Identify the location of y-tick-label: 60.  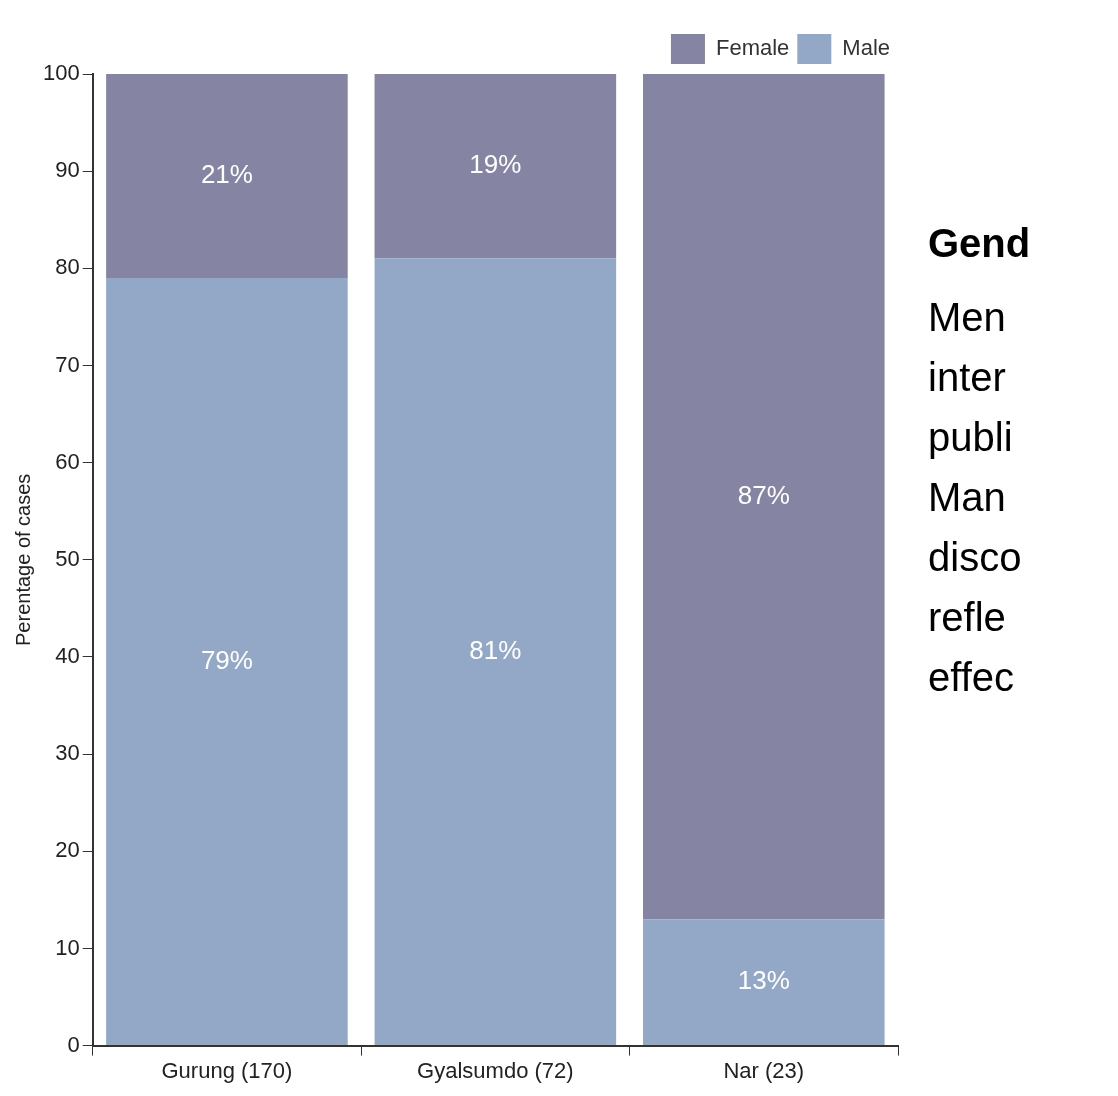
(67, 461).